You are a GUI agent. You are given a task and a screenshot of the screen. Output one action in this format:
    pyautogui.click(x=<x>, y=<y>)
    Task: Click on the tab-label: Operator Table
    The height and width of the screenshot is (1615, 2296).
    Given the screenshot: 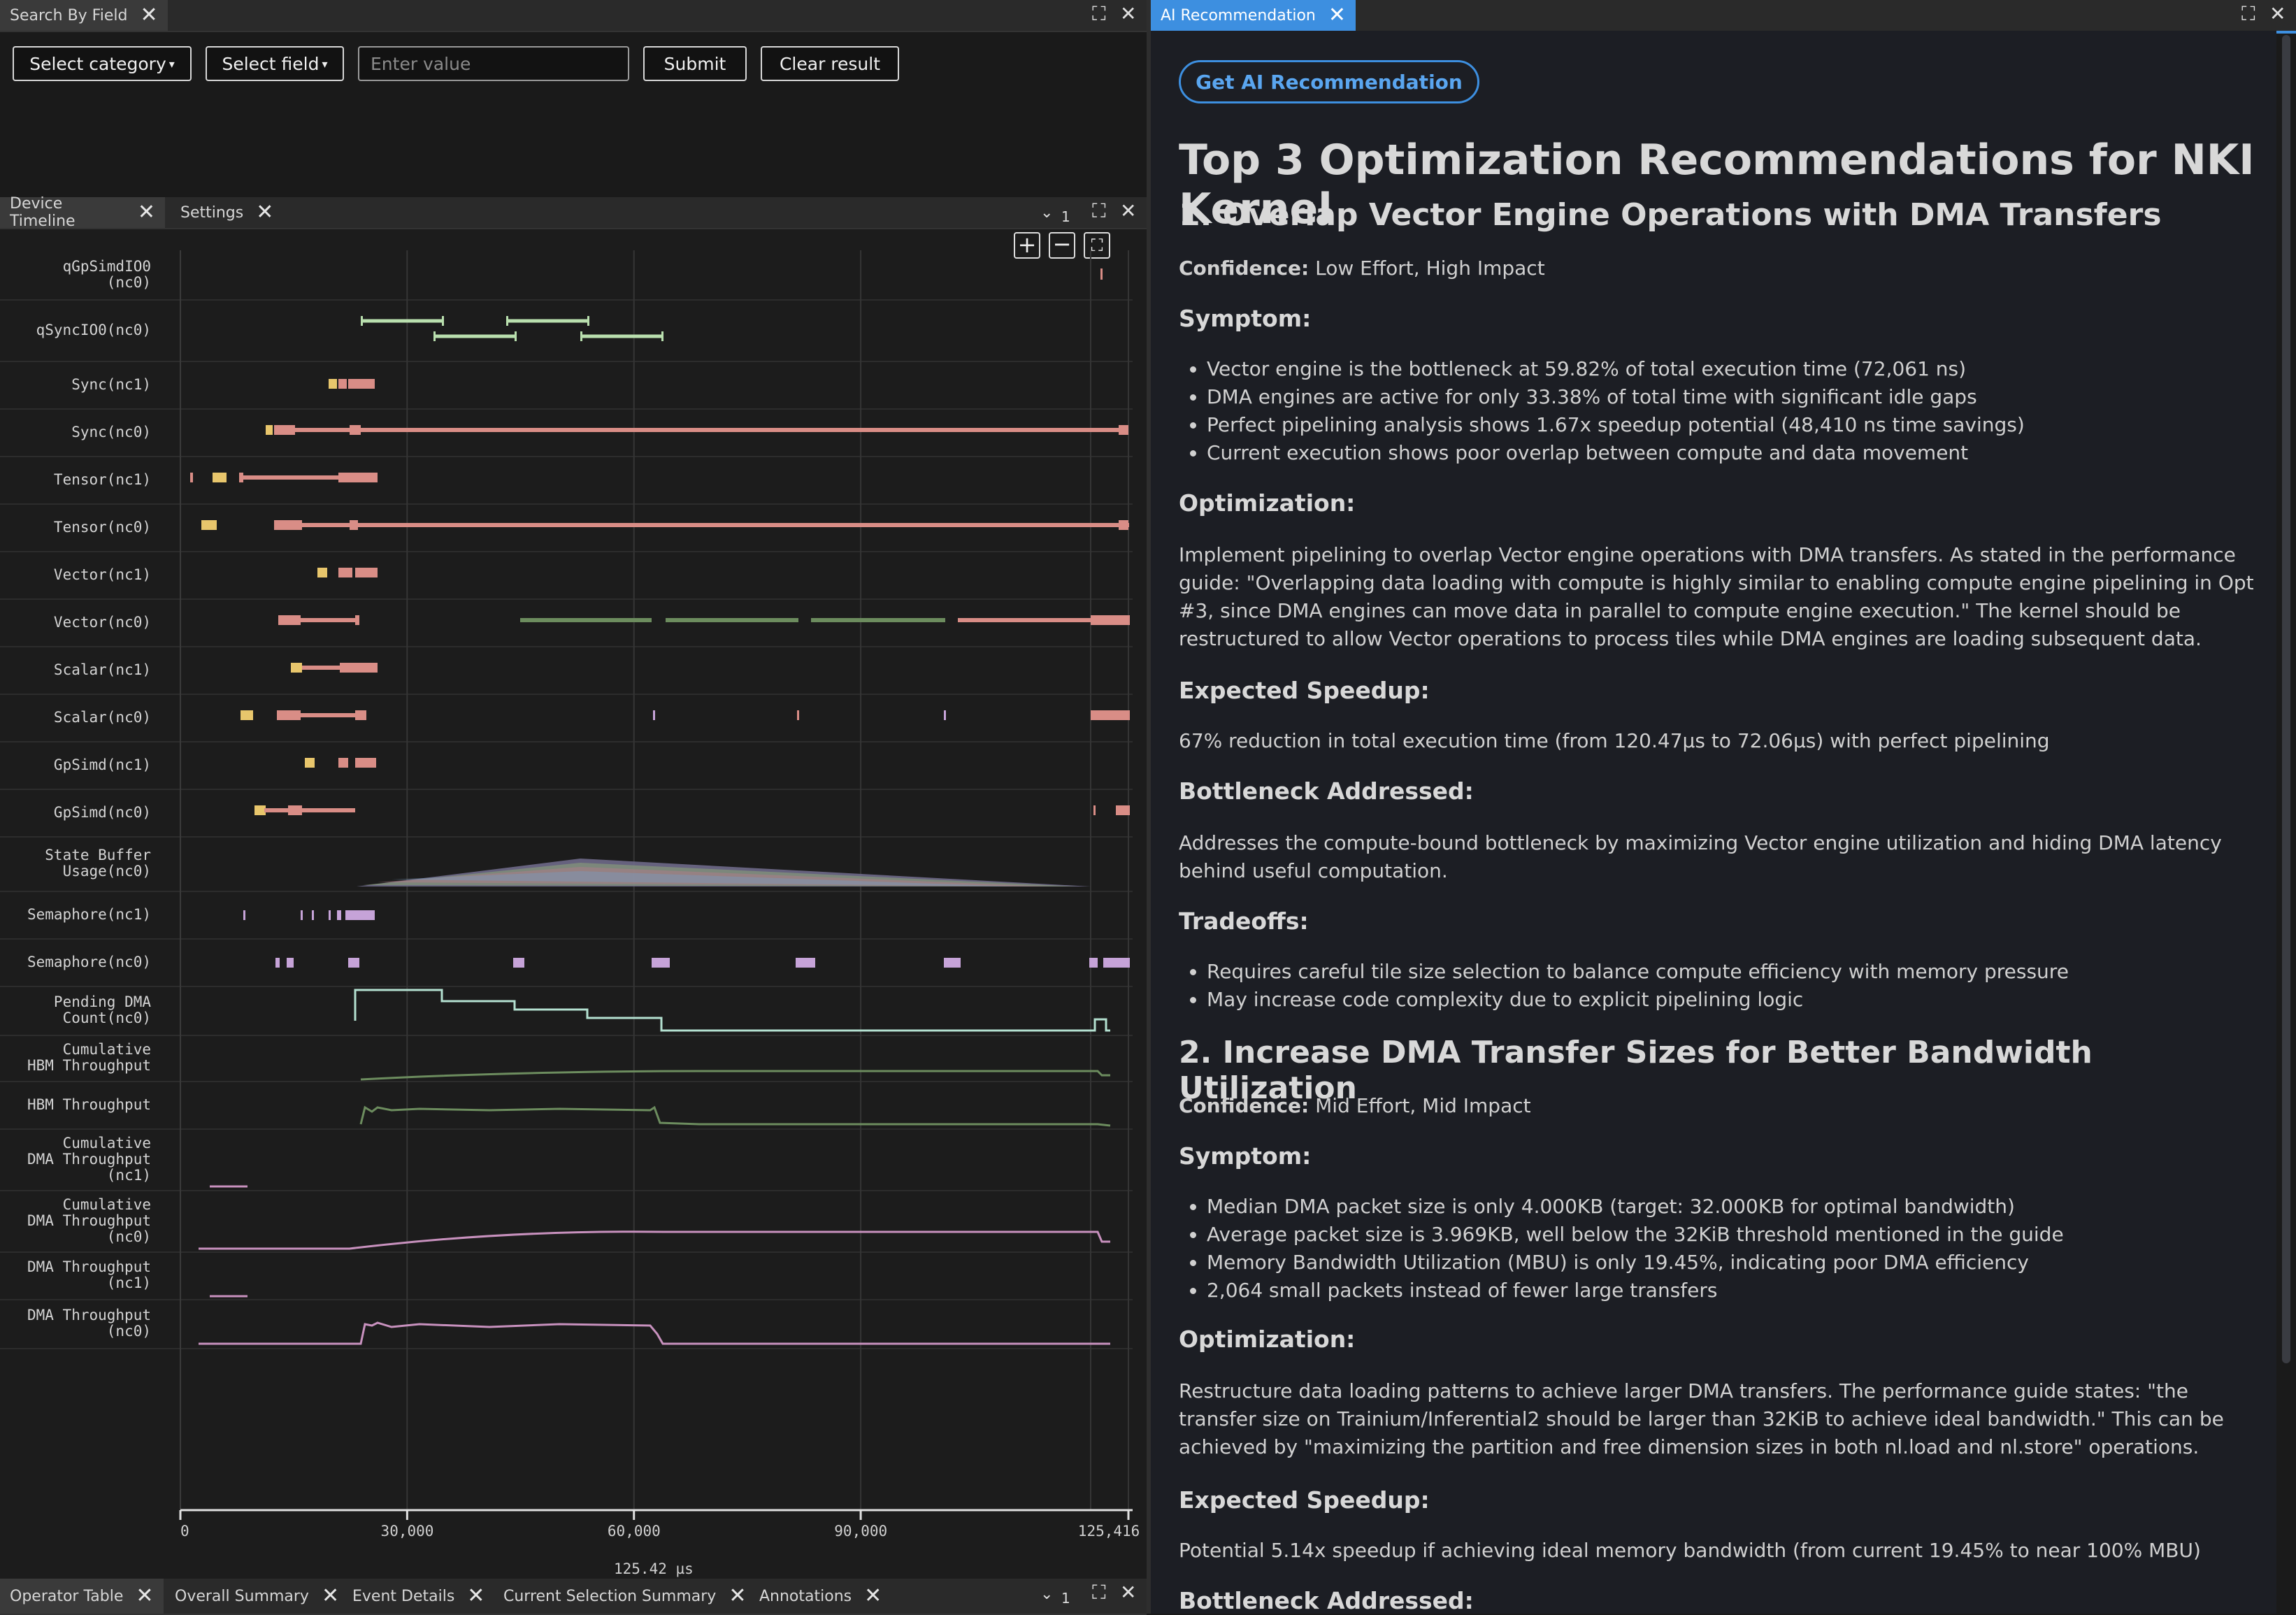 What is the action you would take?
    pyautogui.click(x=67, y=1596)
    